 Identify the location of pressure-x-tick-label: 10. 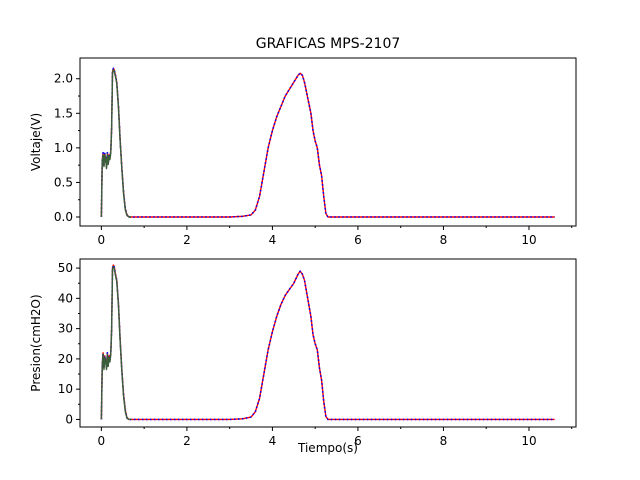
(528, 441).